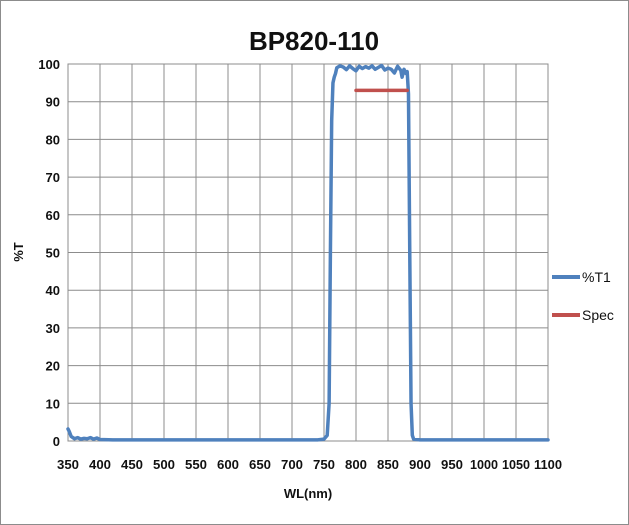  Describe the element at coordinates (324, 464) in the screenshot. I see `x-tick-label: 750` at that location.